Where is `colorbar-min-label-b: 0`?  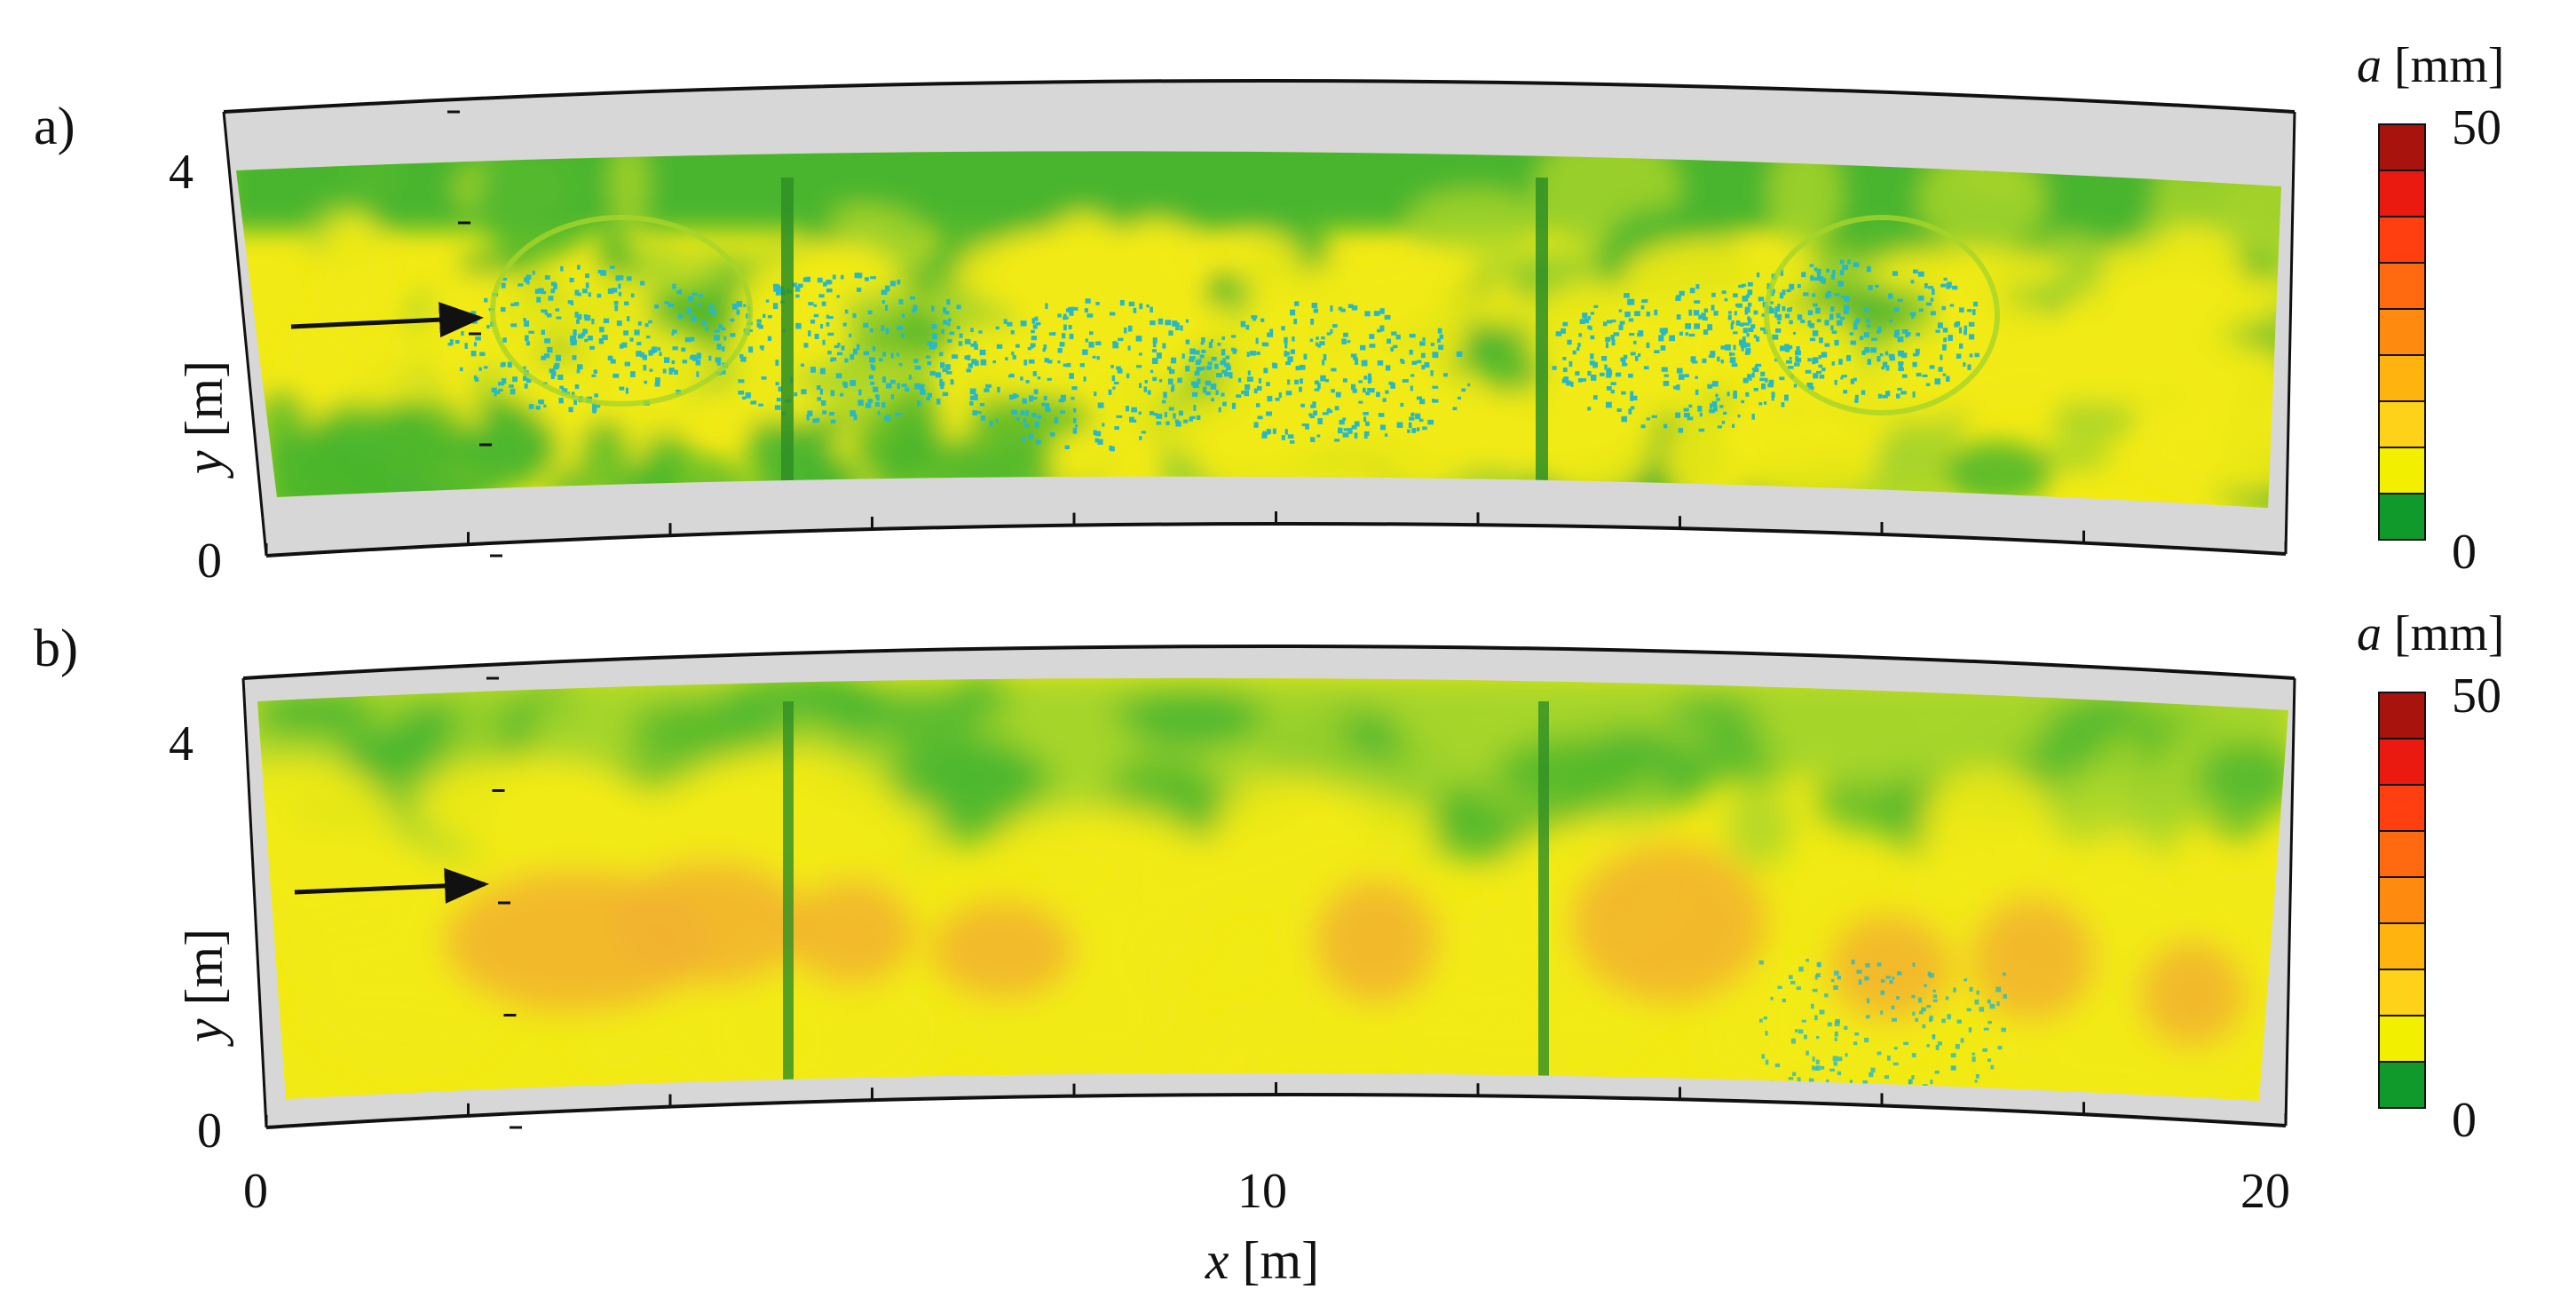
colorbar-min-label-b: 0 is located at coordinates (2464, 1120).